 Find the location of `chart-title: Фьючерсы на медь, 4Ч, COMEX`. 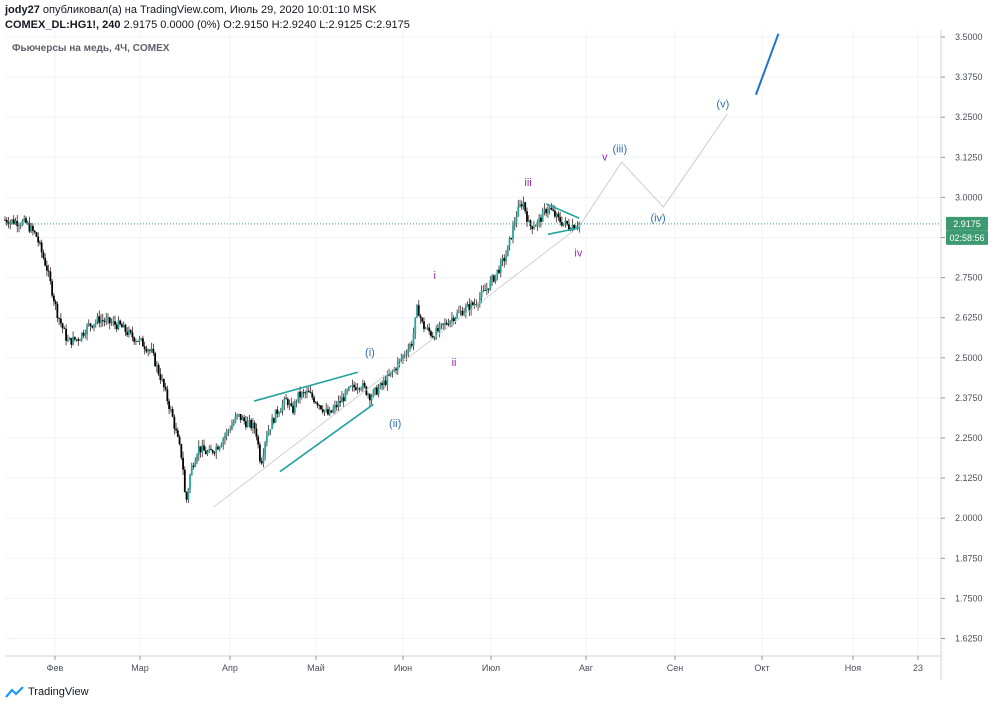

chart-title: Фьючерсы на медь, 4Ч, COMEX is located at coordinates (91, 48).